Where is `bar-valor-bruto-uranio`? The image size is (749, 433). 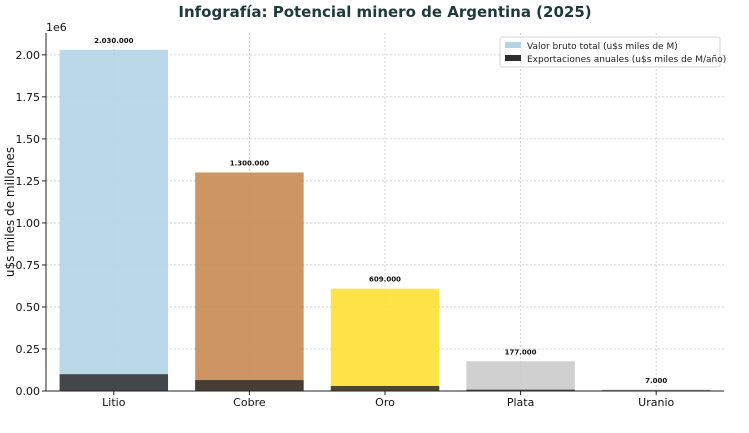
bar-valor-bruto-uranio is located at coordinates (656, 390).